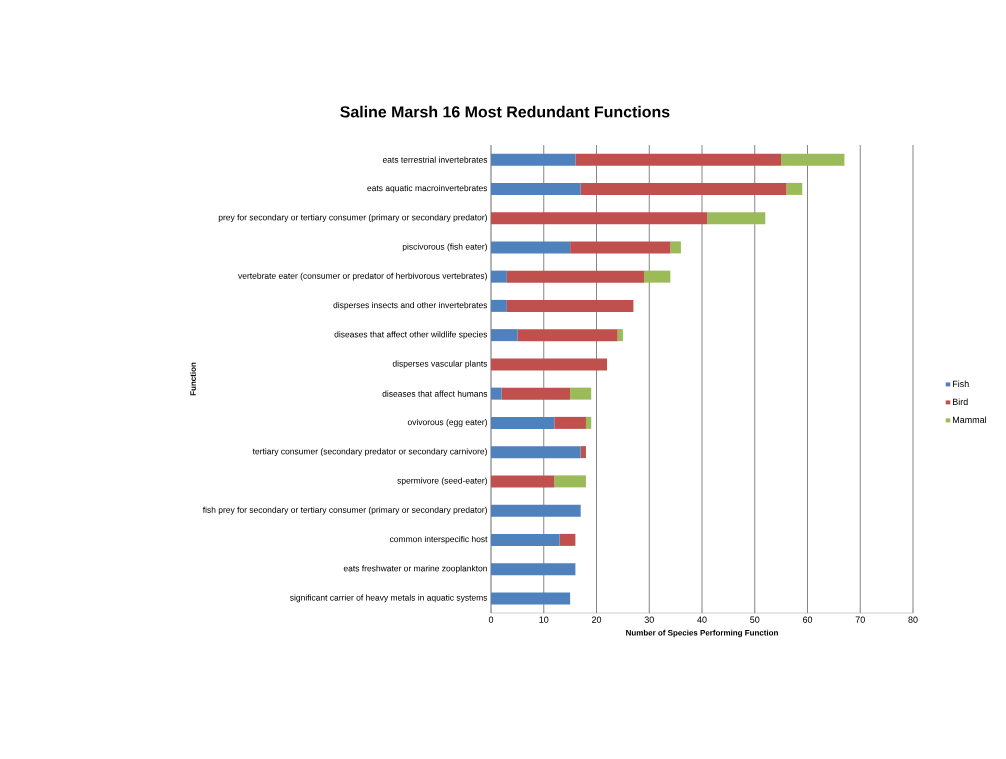 Image resolution: width=1006 pixels, height=759 pixels. I want to click on y-tick-label: diseases that affect humans, so click(435, 393).